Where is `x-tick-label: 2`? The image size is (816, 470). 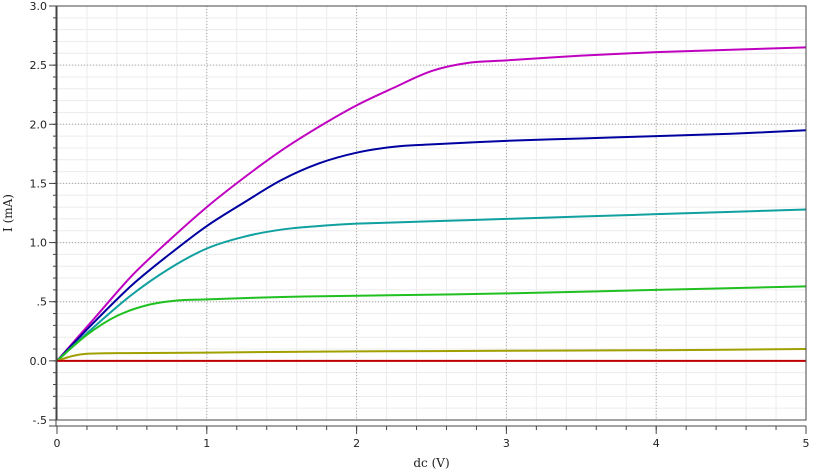 x-tick-label: 2 is located at coordinates (356, 443).